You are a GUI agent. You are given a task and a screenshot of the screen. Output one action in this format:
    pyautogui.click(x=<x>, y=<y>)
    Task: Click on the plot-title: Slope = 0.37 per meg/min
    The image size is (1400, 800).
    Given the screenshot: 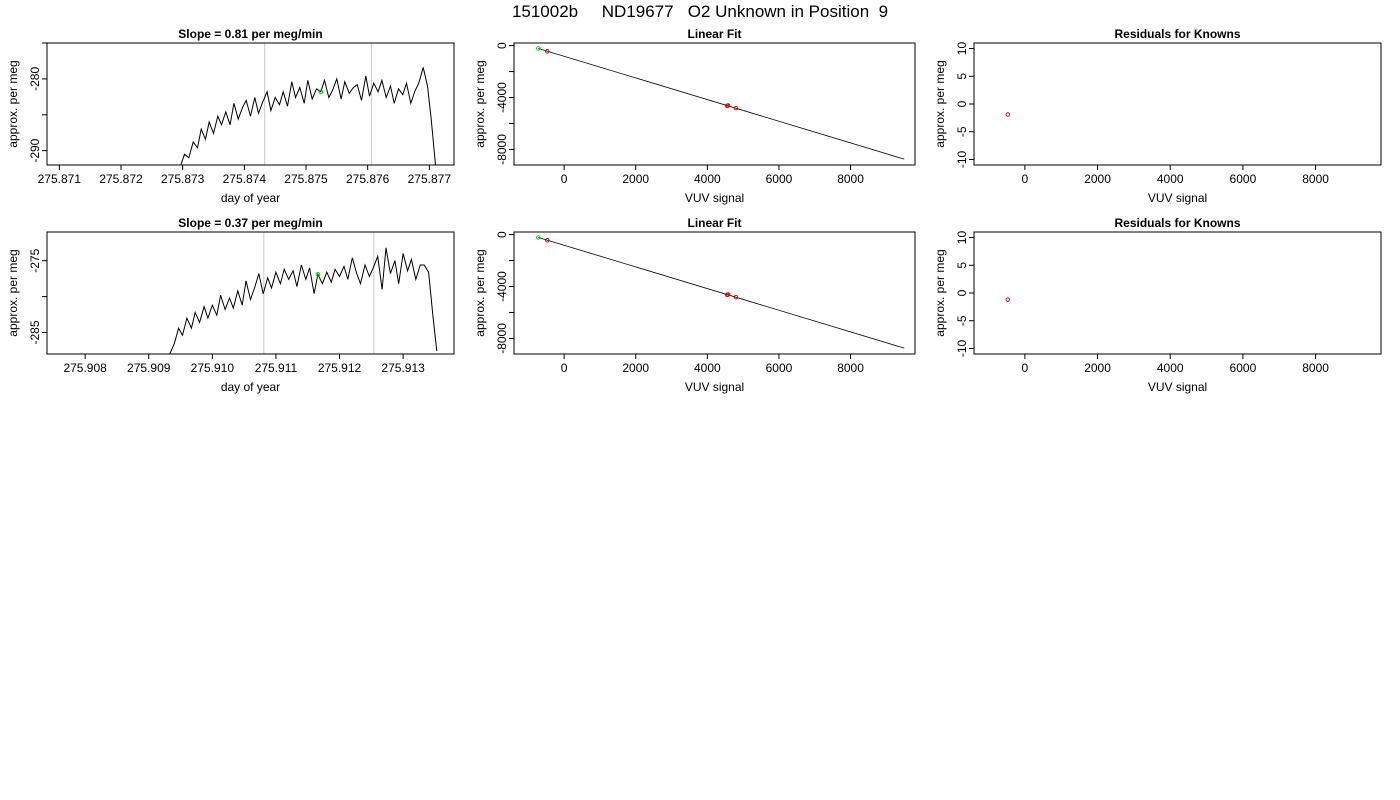 What is the action you would take?
    pyautogui.click(x=250, y=223)
    